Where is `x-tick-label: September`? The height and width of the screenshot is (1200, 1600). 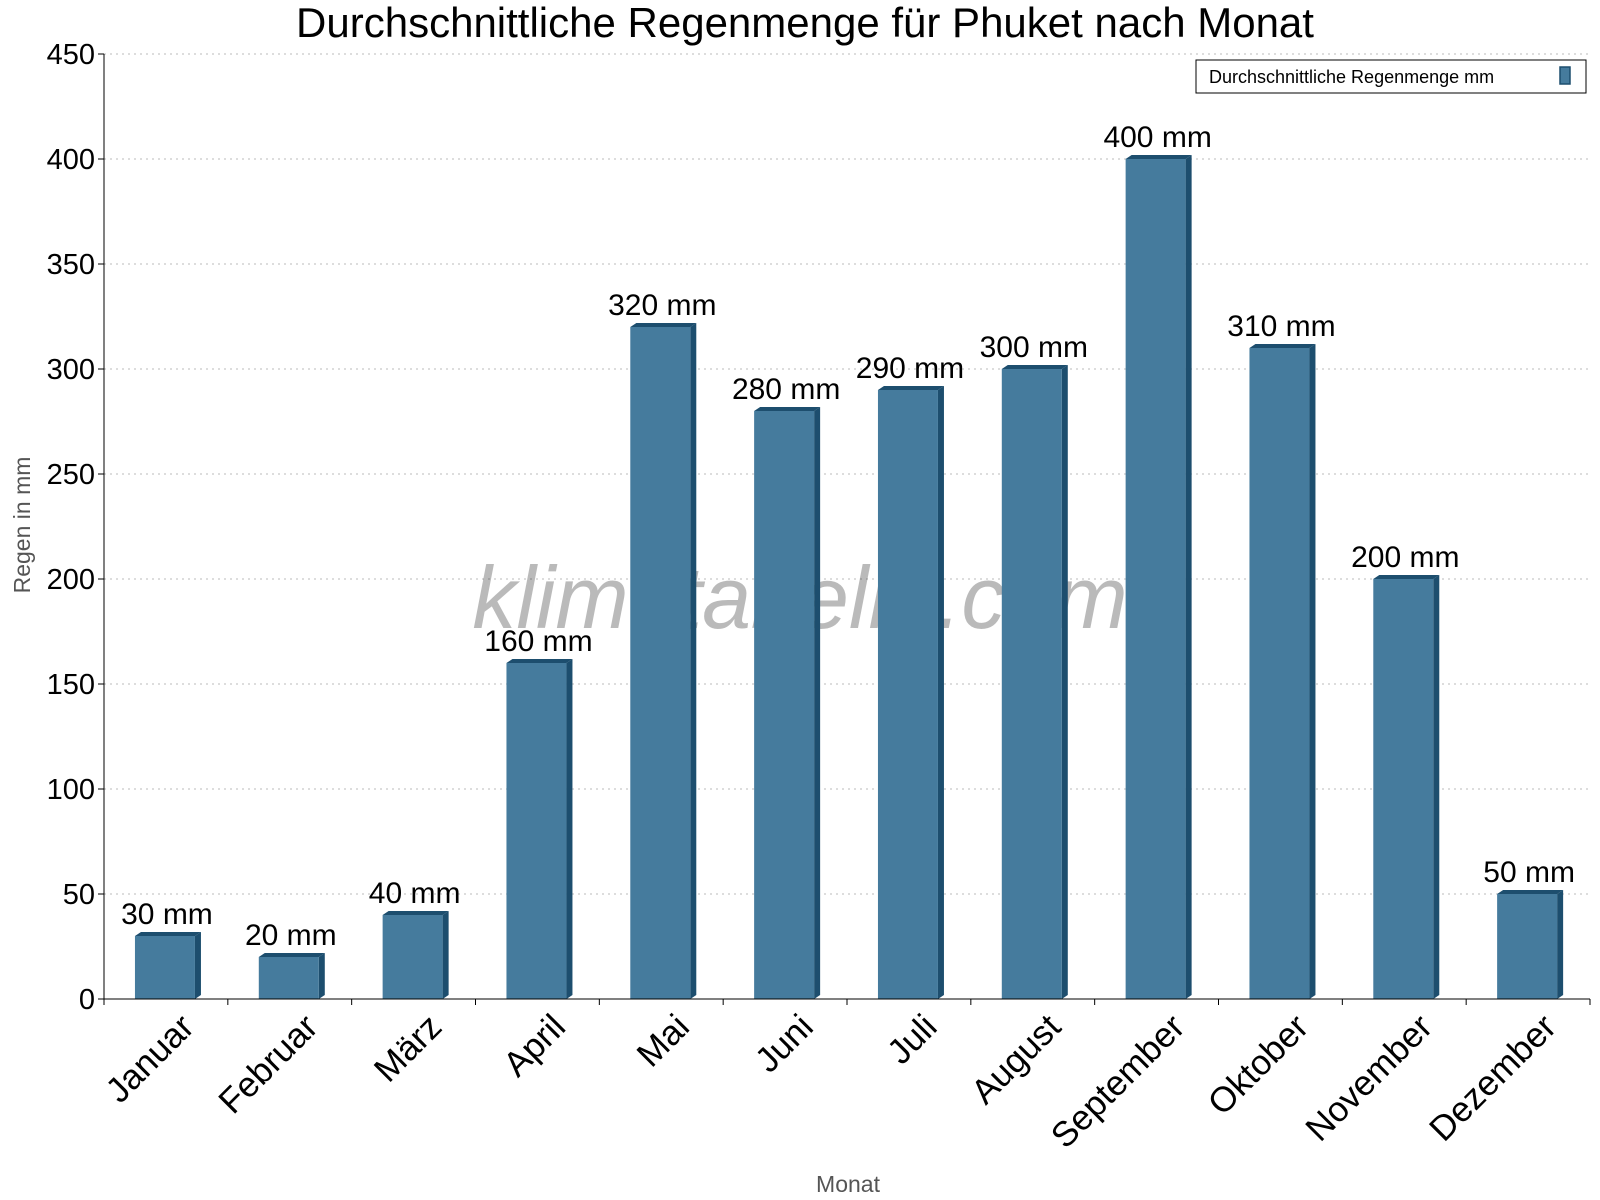 x-tick-label: September is located at coordinates (1118, 1081).